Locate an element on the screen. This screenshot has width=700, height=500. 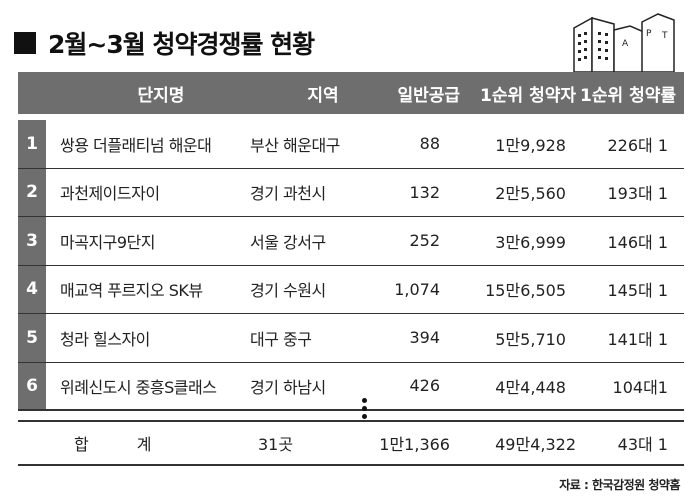
general-supply: 426 is located at coordinates (424, 386).